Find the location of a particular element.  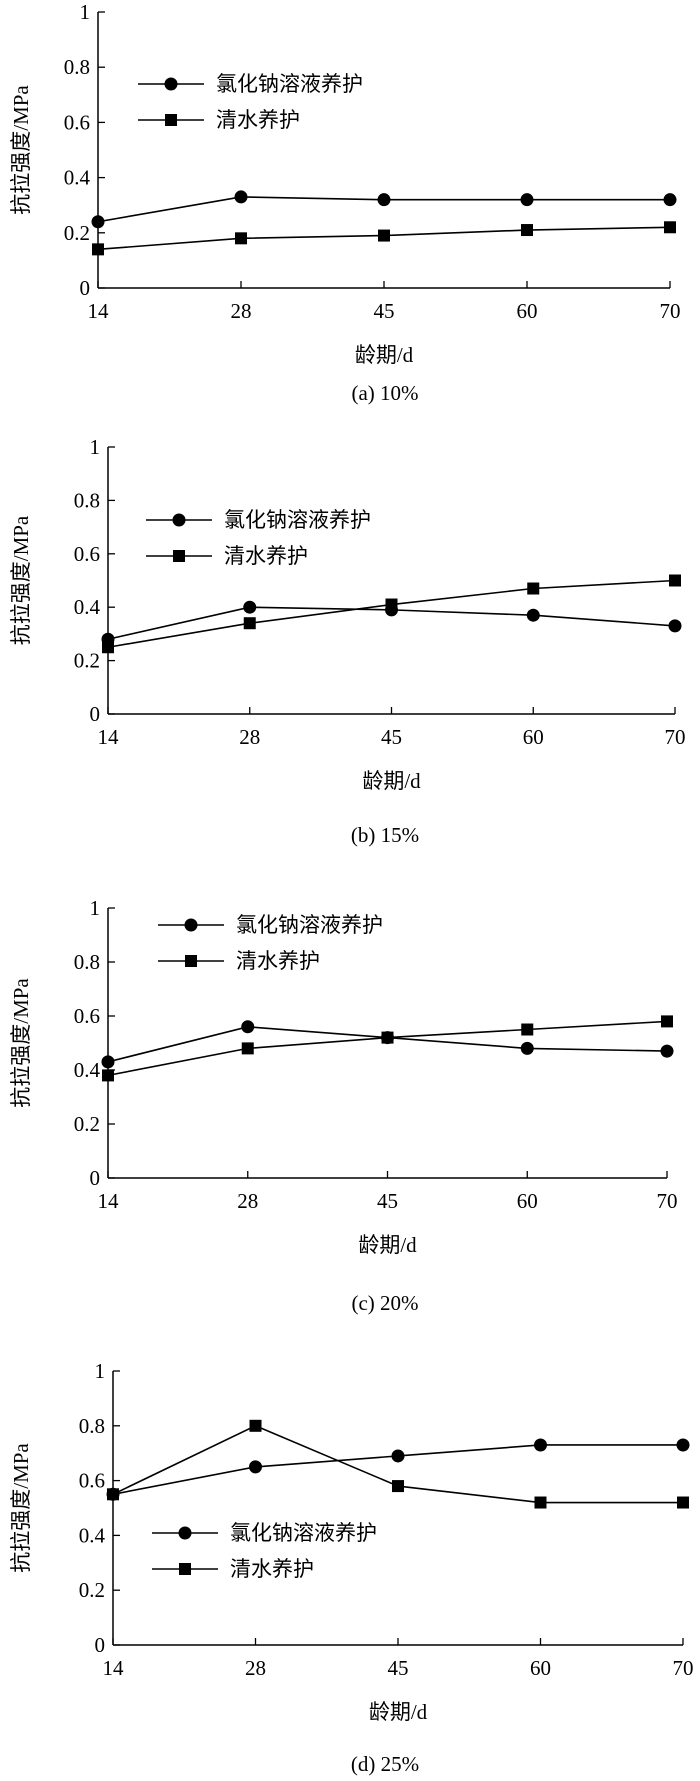

chart-caption: (b) 15% is located at coordinates (385, 835).